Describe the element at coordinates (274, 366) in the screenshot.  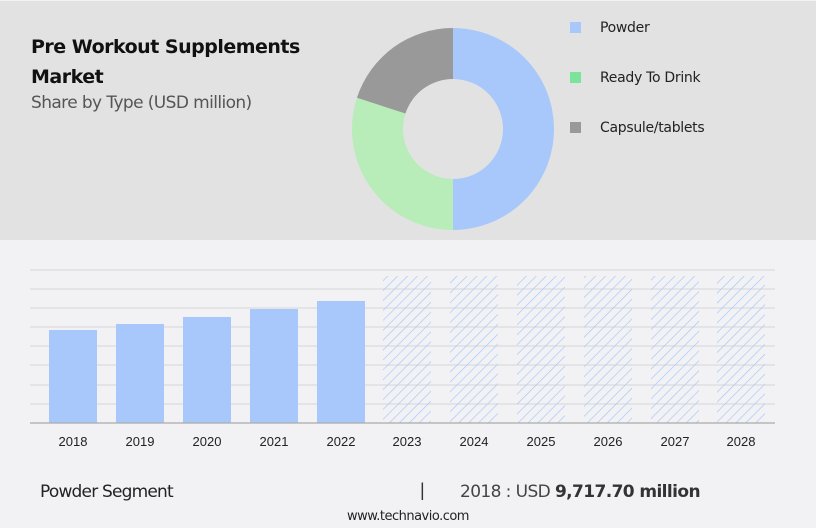
I see `bar-2021` at that location.